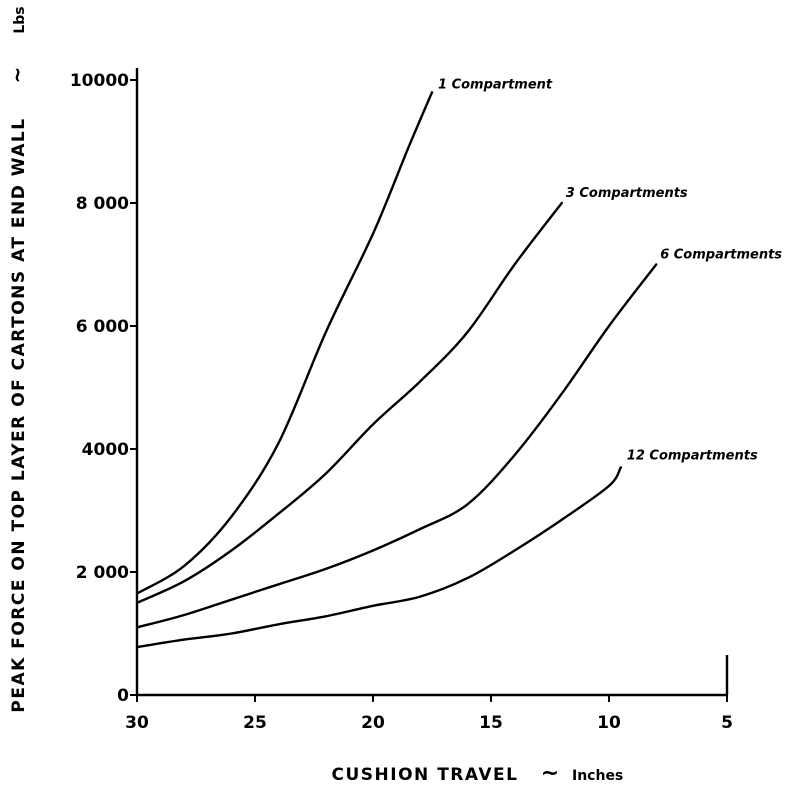  Describe the element at coordinates (627, 193) in the screenshot. I see `series-label-2: 3 Compartments` at that location.